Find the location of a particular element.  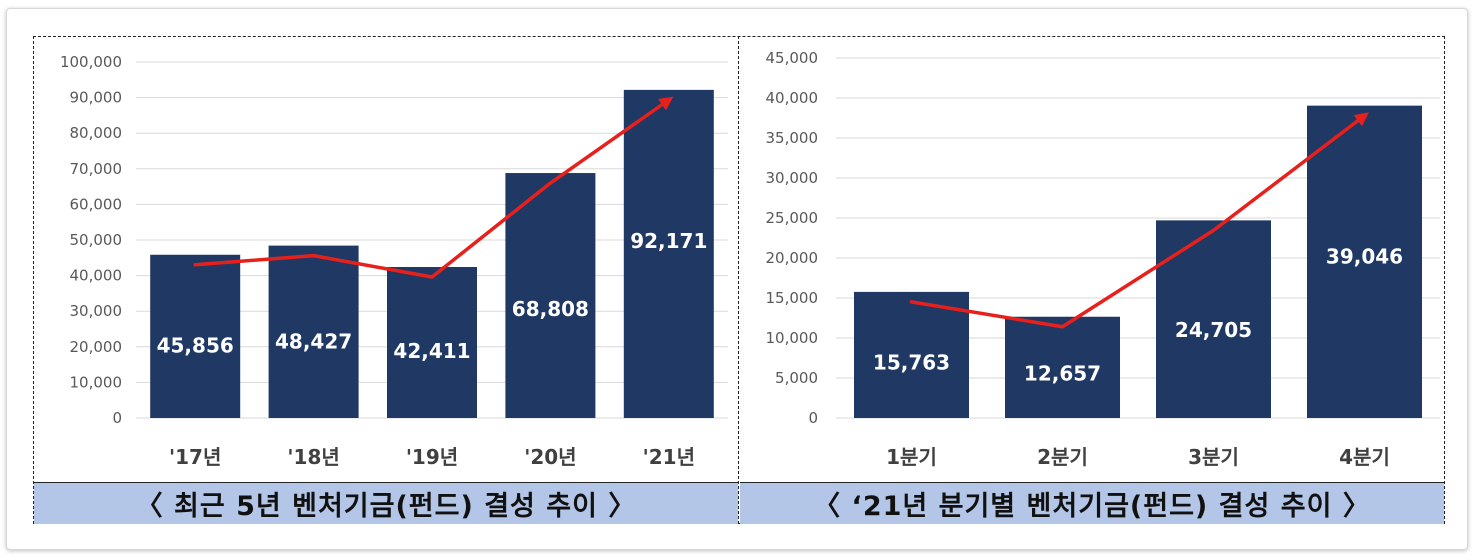

y-tick-label: 25,000 is located at coordinates (792, 218).